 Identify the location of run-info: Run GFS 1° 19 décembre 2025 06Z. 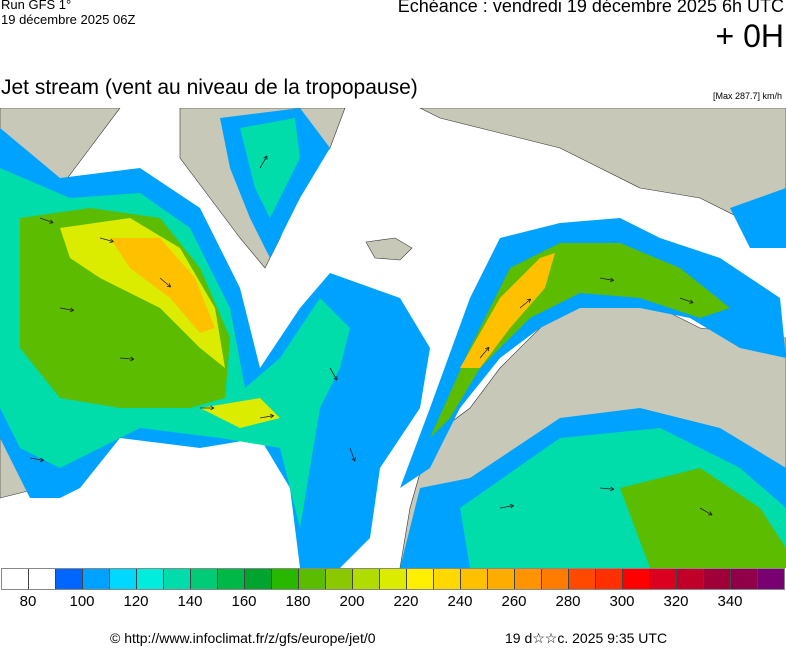
(68, 13).